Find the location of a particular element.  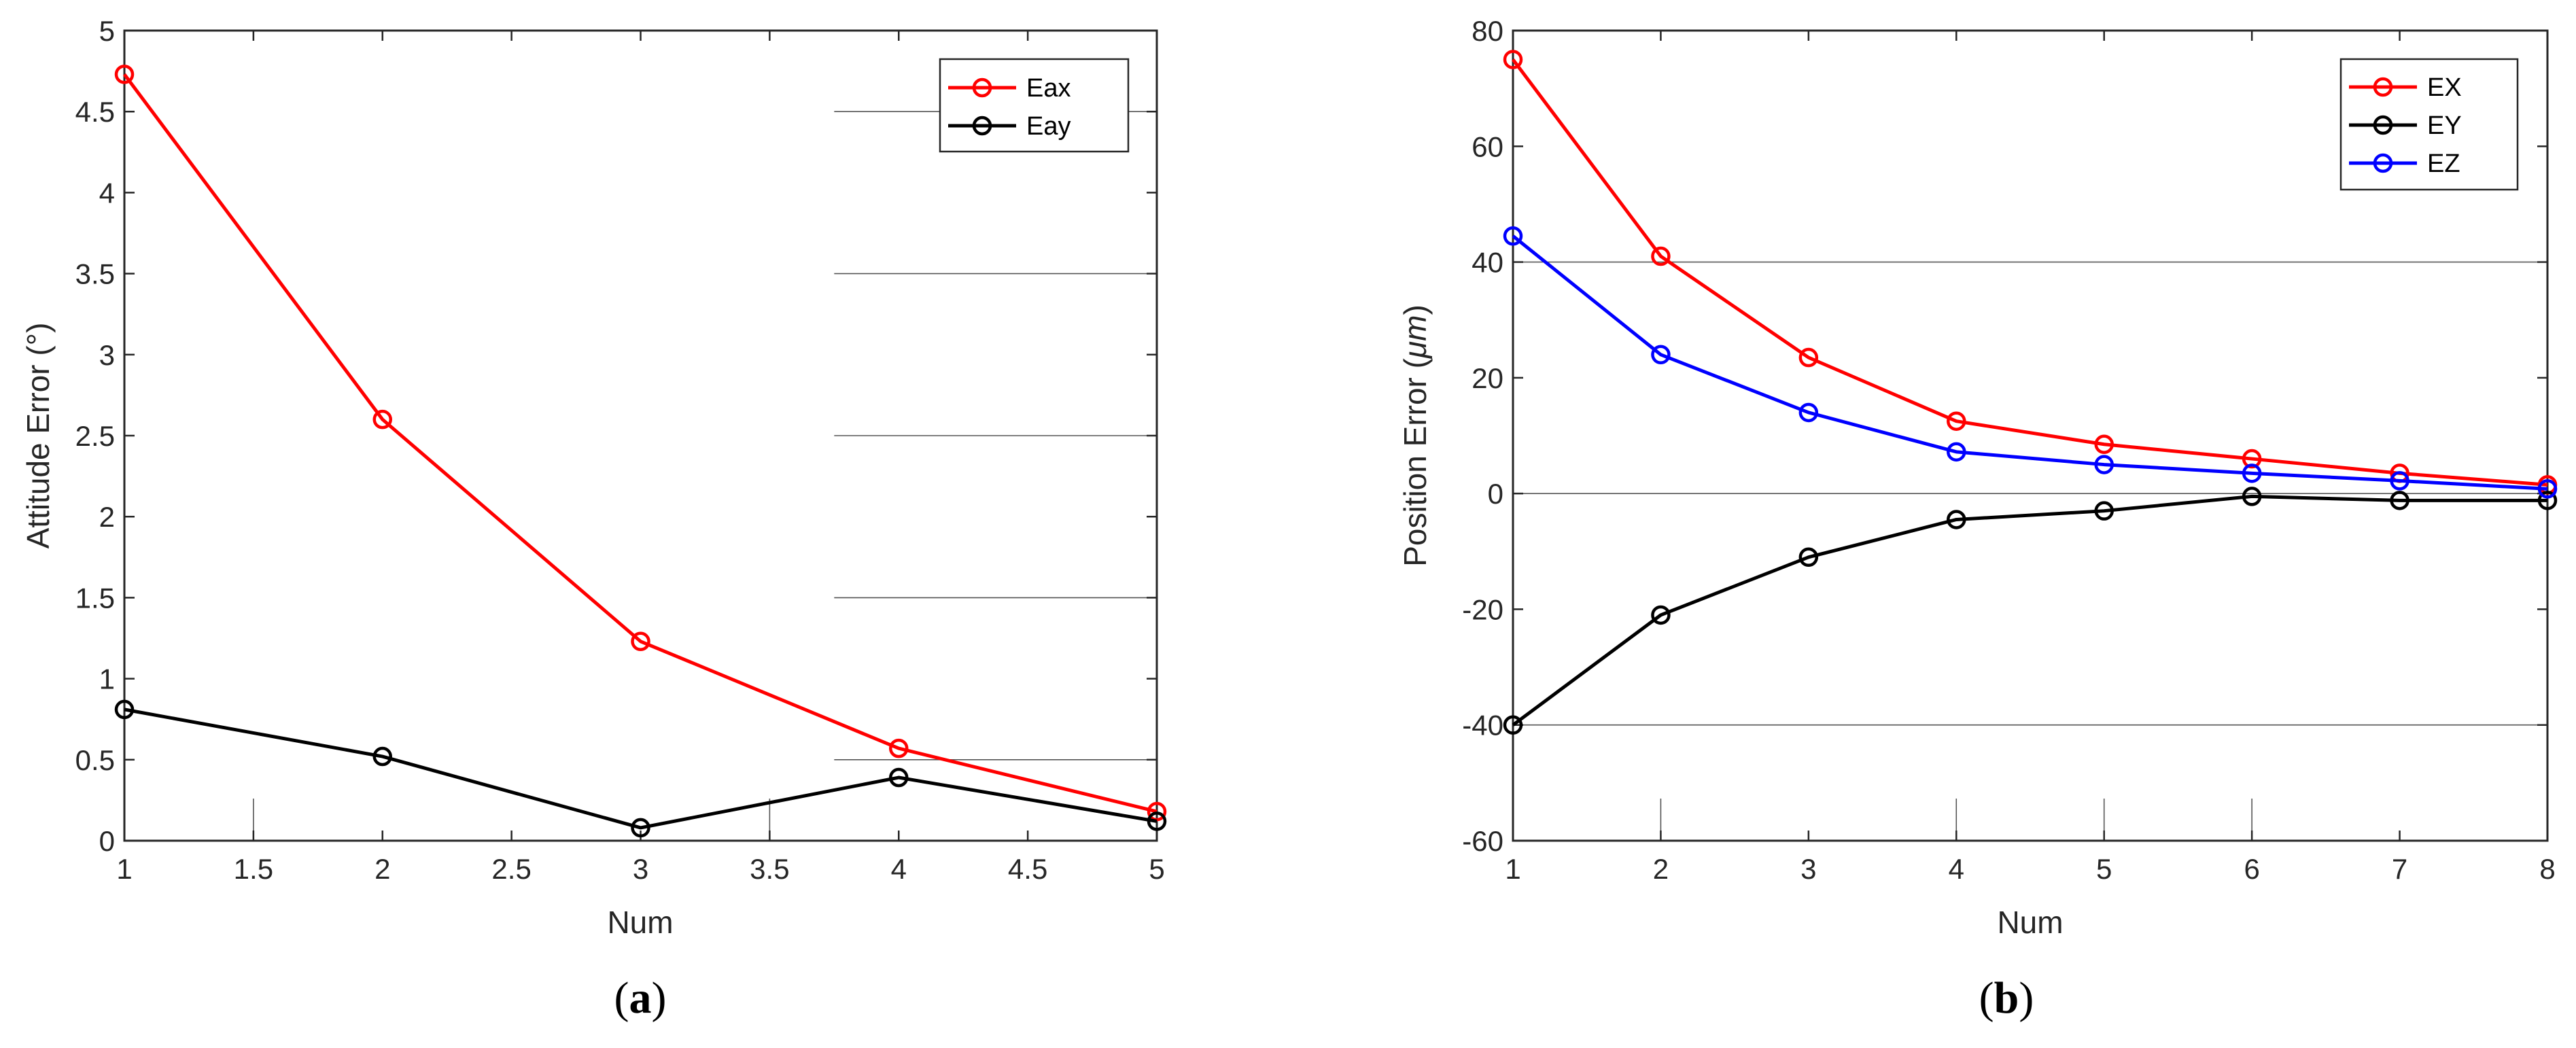

legend-label-eay: Eay is located at coordinates (1048, 126).